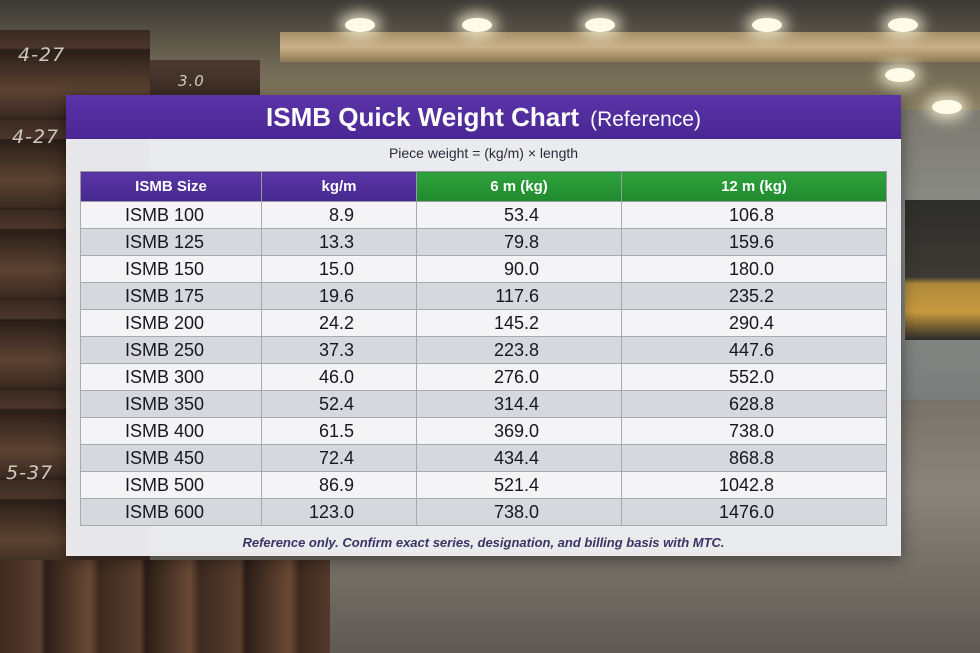 This screenshot has width=980, height=653. Describe the element at coordinates (339, 377) in the screenshot. I see `cell-kg-per-m: 46.0` at that location.